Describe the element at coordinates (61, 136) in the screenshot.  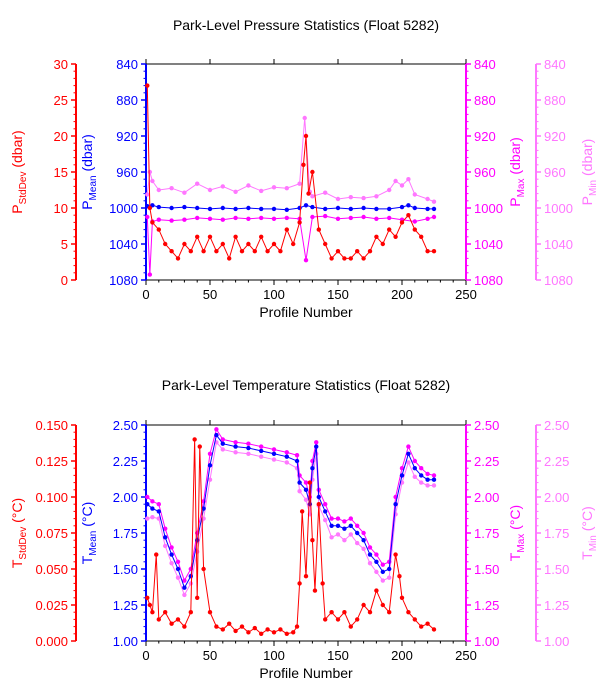
I see `y-tick-label: 20` at that location.